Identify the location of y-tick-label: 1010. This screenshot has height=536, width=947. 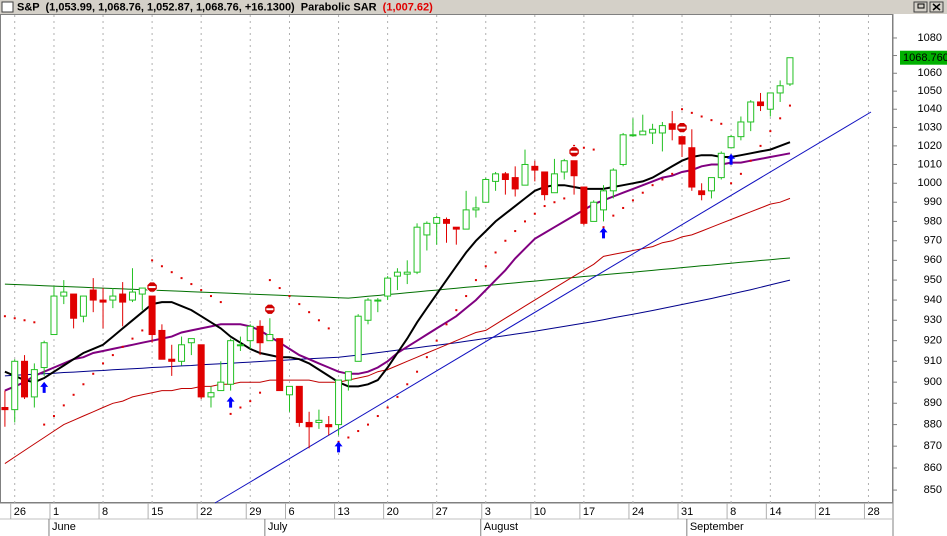
(930, 164).